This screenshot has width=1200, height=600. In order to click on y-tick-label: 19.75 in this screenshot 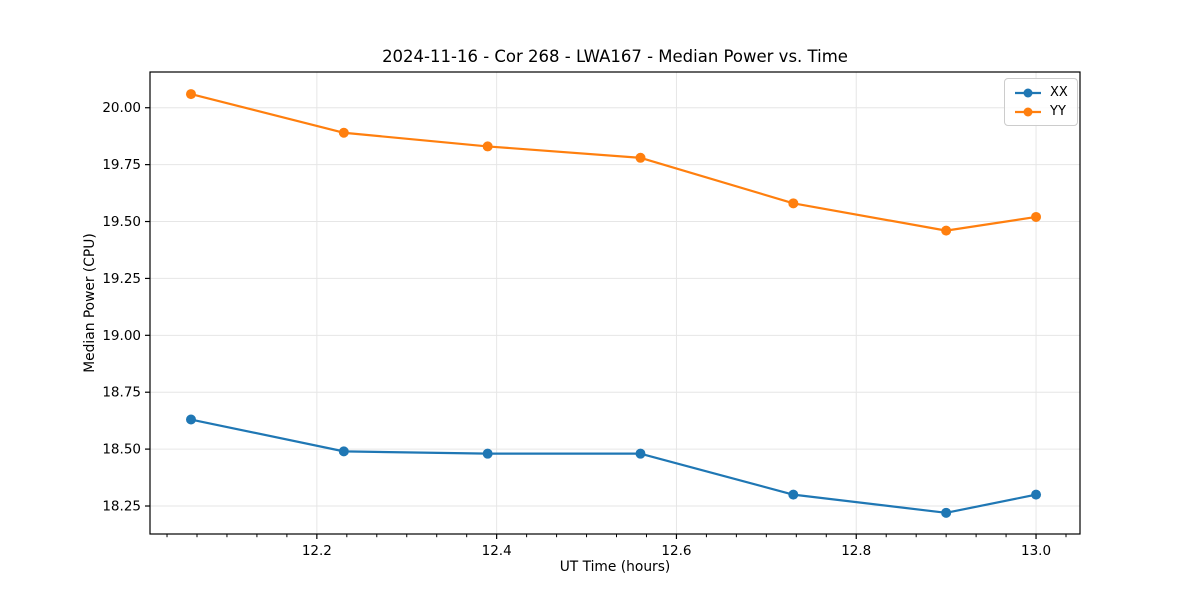, I will do `click(121, 165)`.